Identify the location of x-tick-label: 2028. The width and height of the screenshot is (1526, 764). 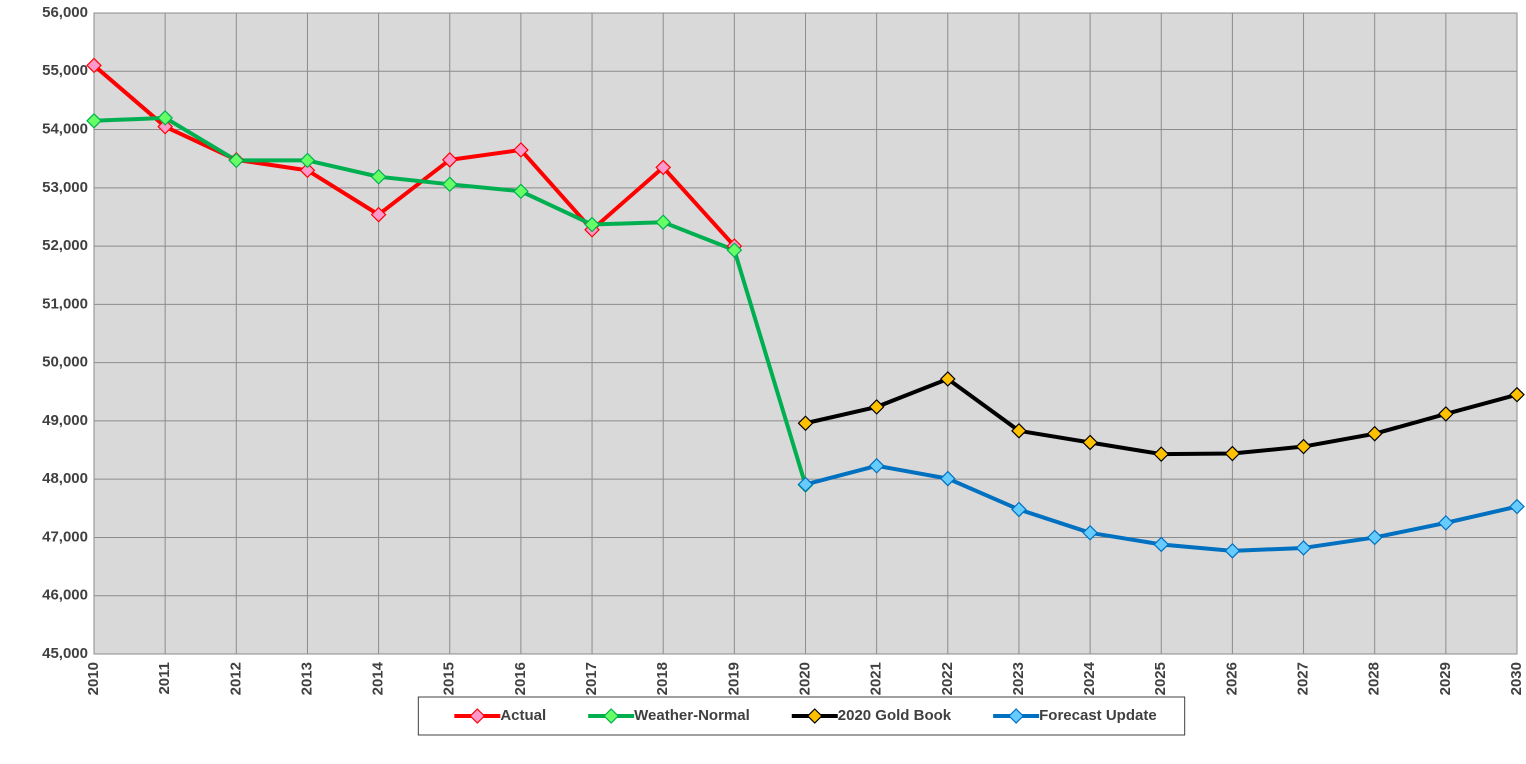
(1374, 678).